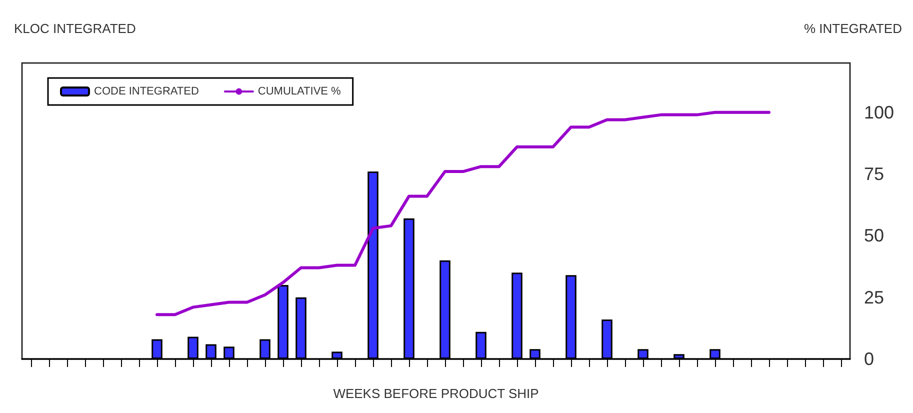  Describe the element at coordinates (853, 28) in the screenshot. I see `y2-axis-title: % INTEGRATED` at that location.